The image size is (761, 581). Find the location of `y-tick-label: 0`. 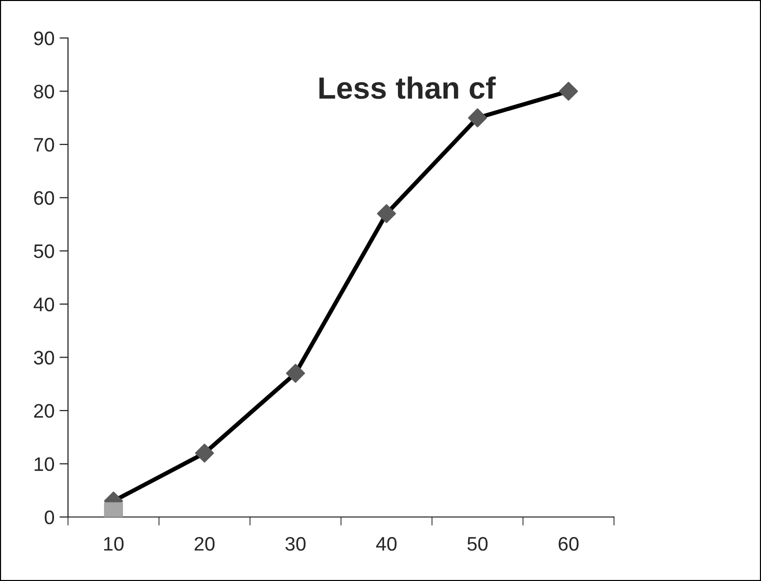

y-tick-label: 0 is located at coordinates (49, 517).